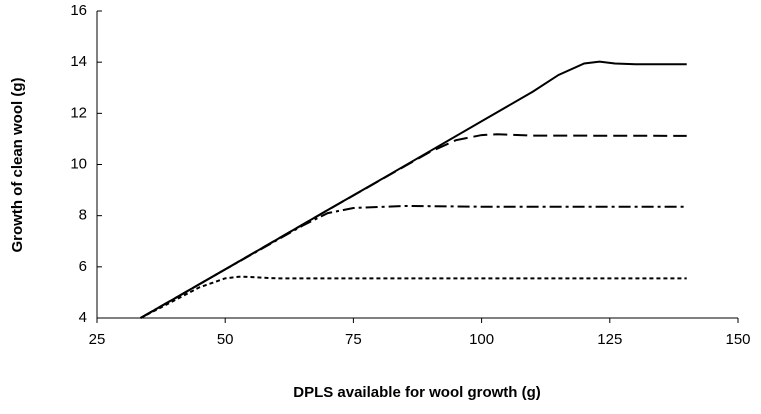 The width and height of the screenshot is (761, 414). I want to click on x-axis-title: DPLS available for wool growth (g), so click(417, 392).